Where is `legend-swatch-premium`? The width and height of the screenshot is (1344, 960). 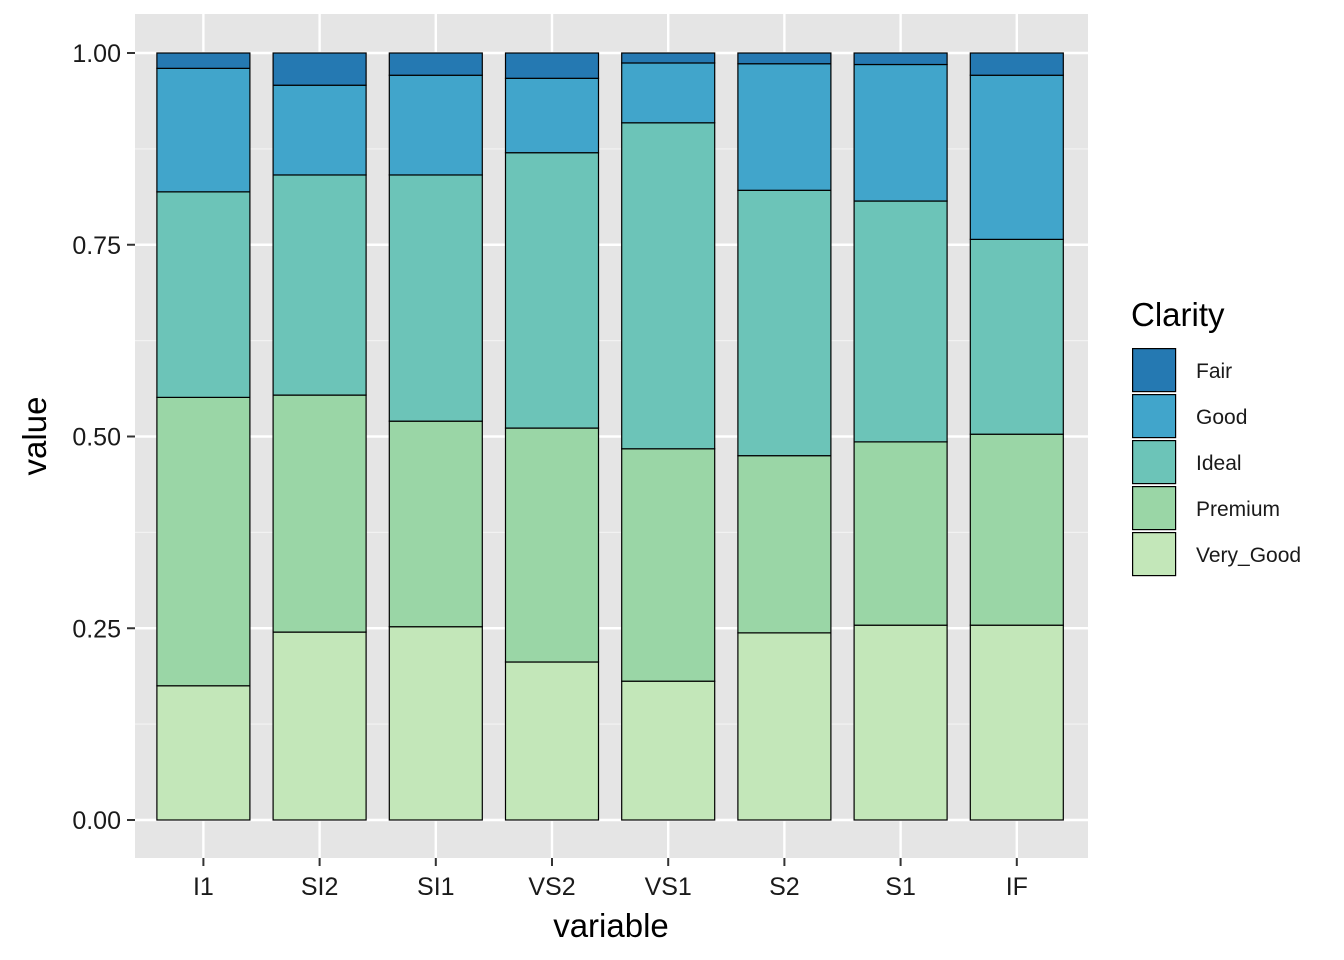 legend-swatch-premium is located at coordinates (1154, 508).